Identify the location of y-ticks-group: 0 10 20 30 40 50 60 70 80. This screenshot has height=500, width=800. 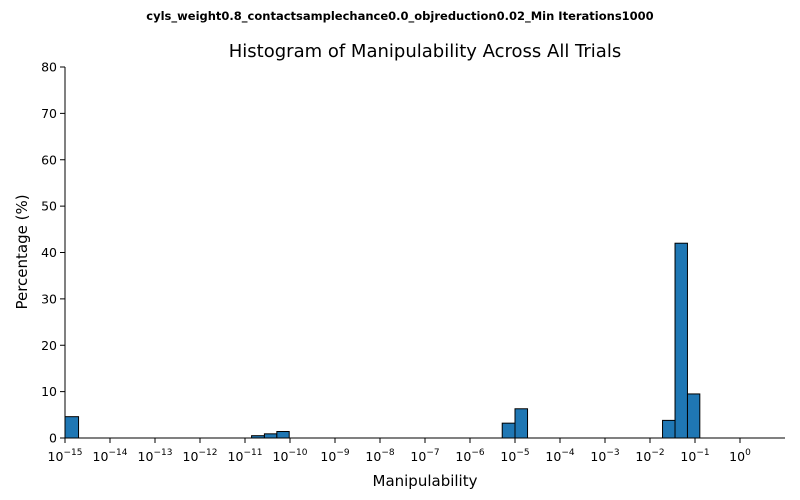
(53, 253).